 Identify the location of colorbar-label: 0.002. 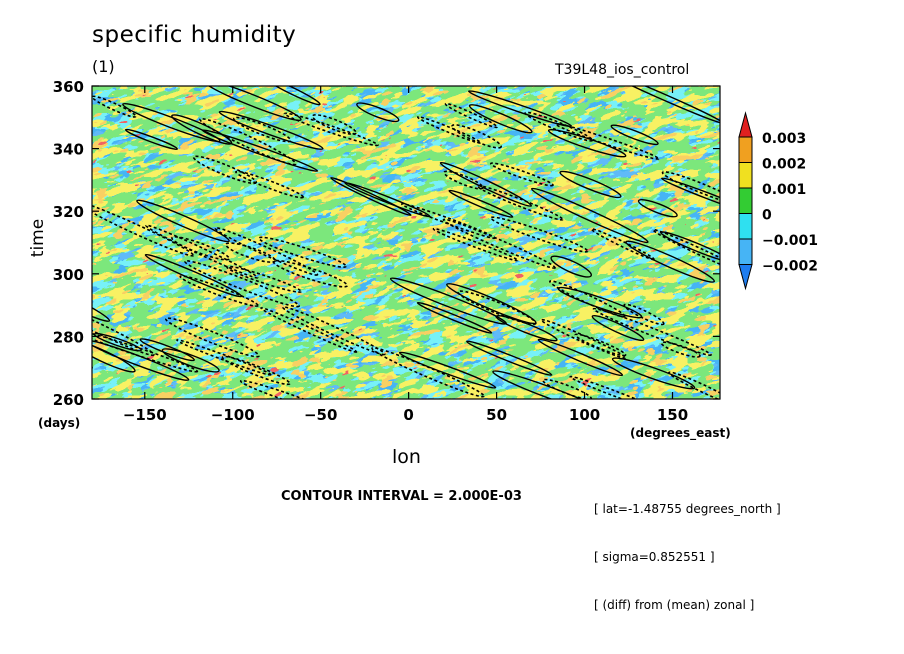
(784, 165).